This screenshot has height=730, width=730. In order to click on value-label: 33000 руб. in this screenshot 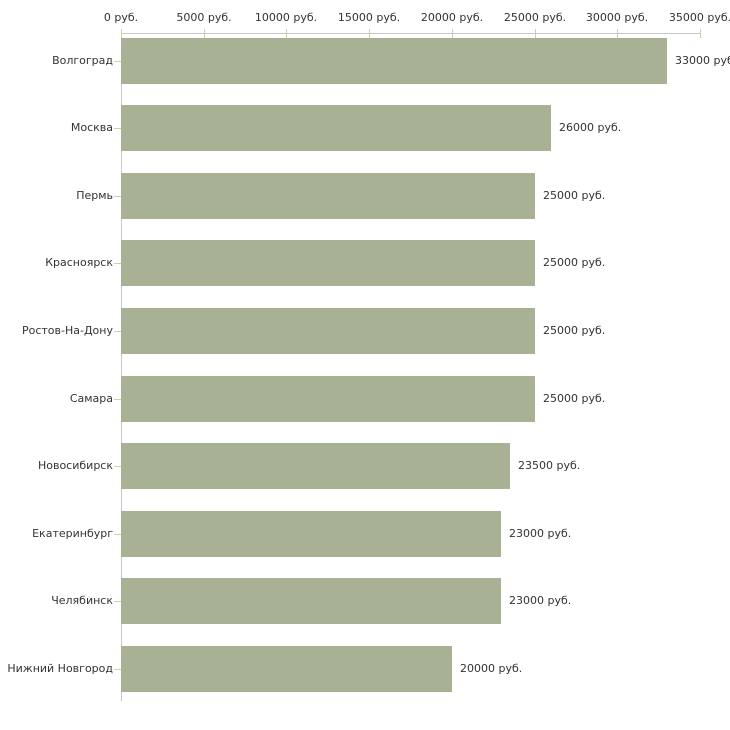, I will do `click(702, 60)`.